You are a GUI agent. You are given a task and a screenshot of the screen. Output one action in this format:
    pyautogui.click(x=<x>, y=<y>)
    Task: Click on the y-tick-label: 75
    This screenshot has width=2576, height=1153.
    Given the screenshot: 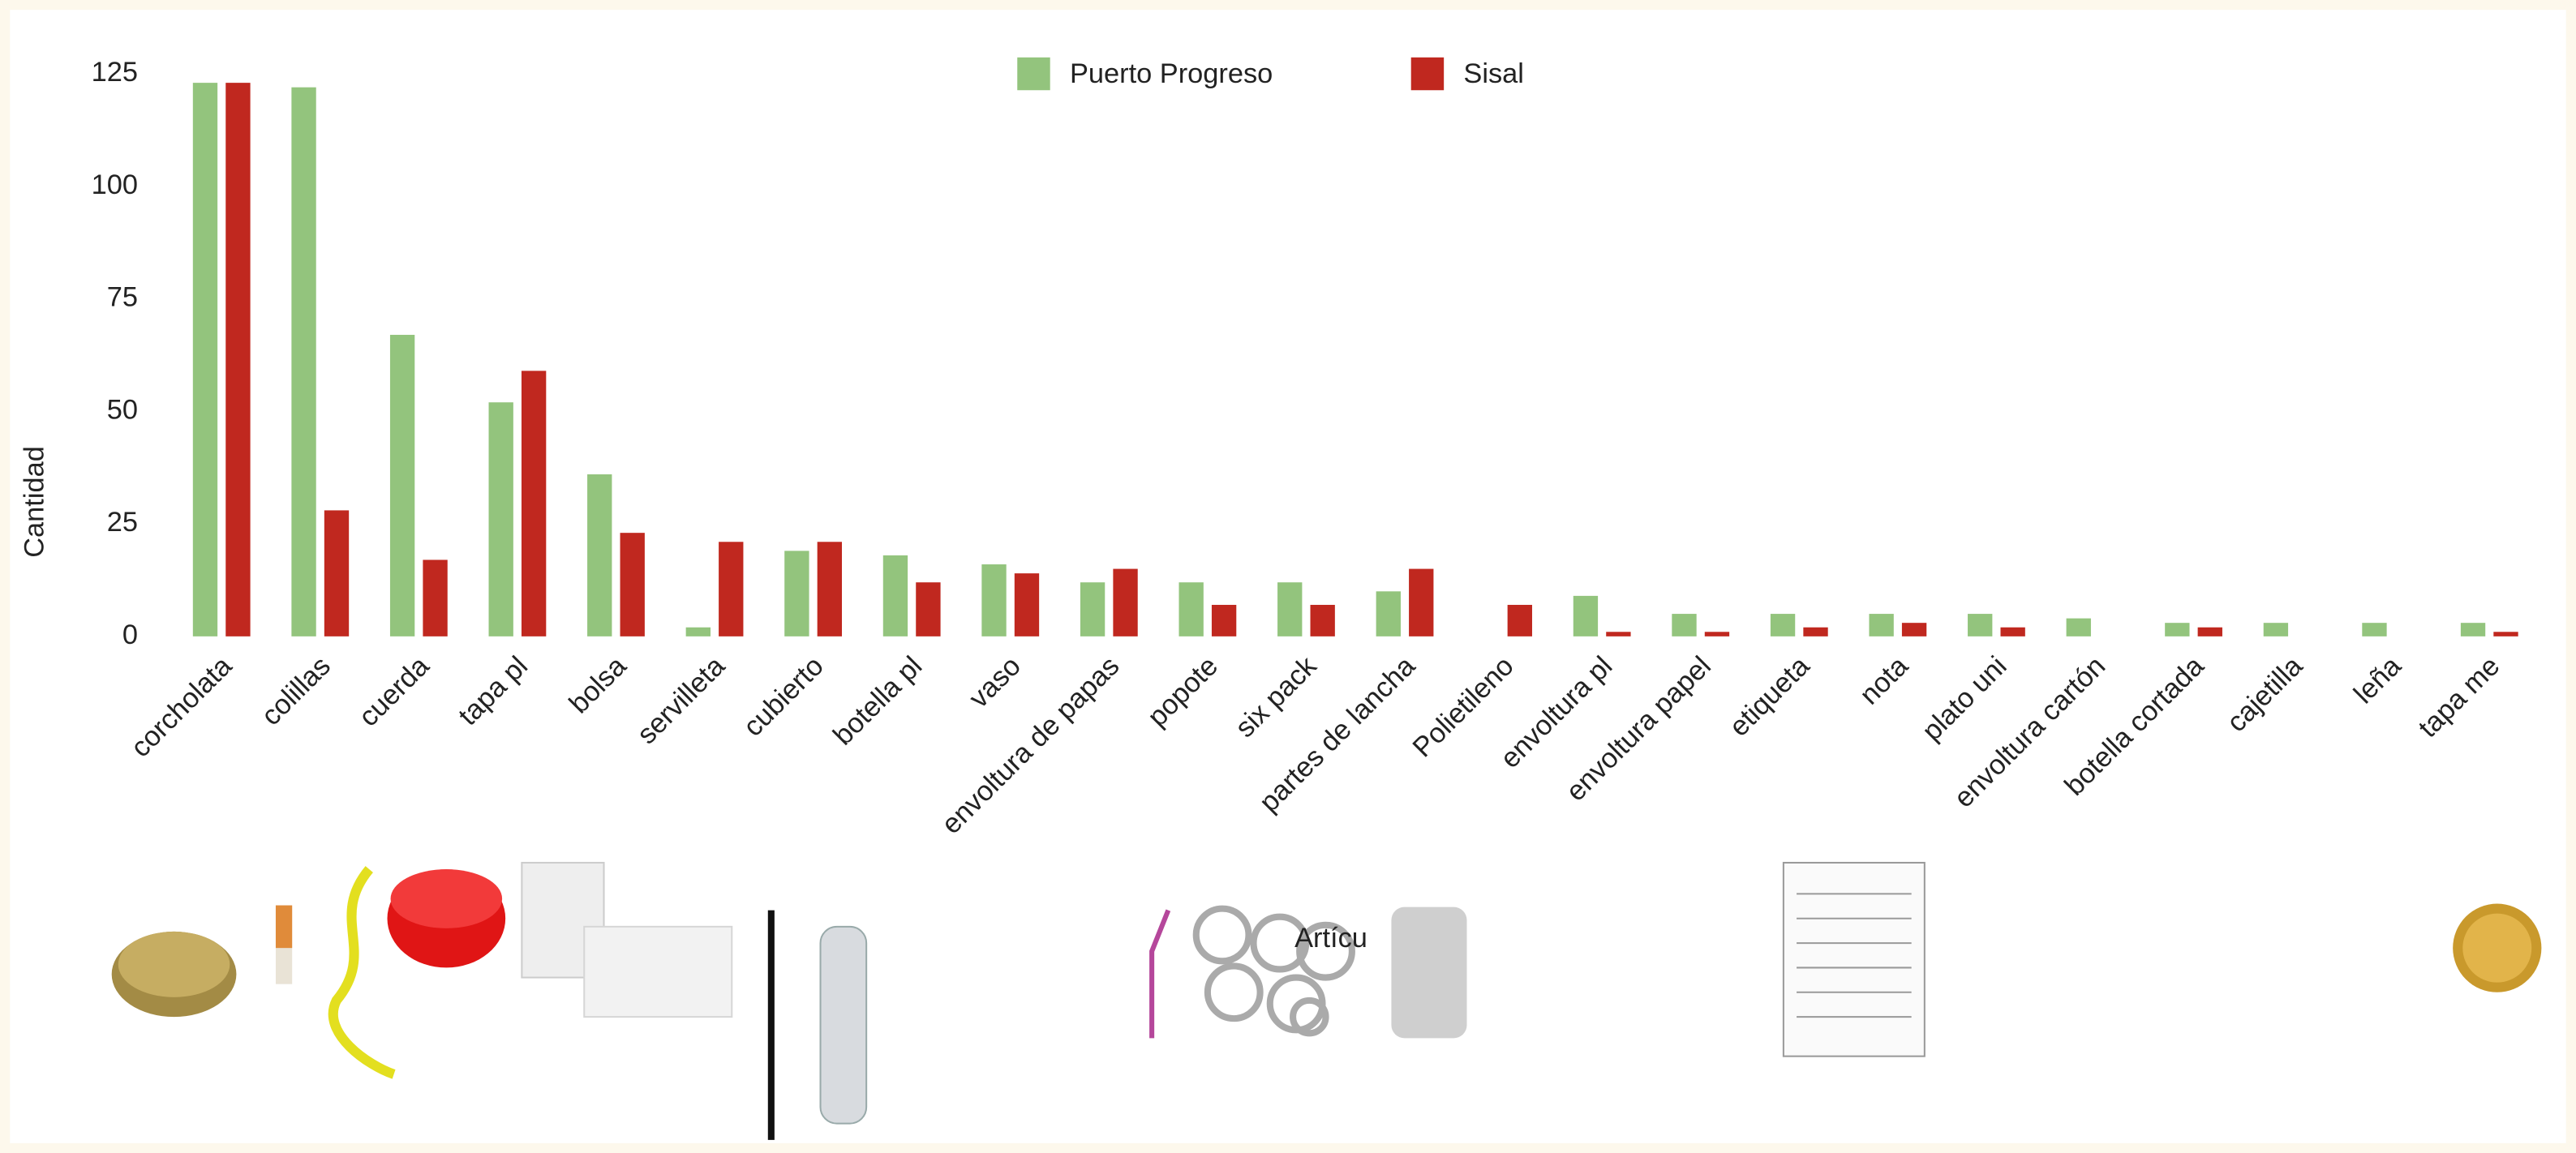 What is the action you would take?
    pyautogui.click(x=122, y=297)
    